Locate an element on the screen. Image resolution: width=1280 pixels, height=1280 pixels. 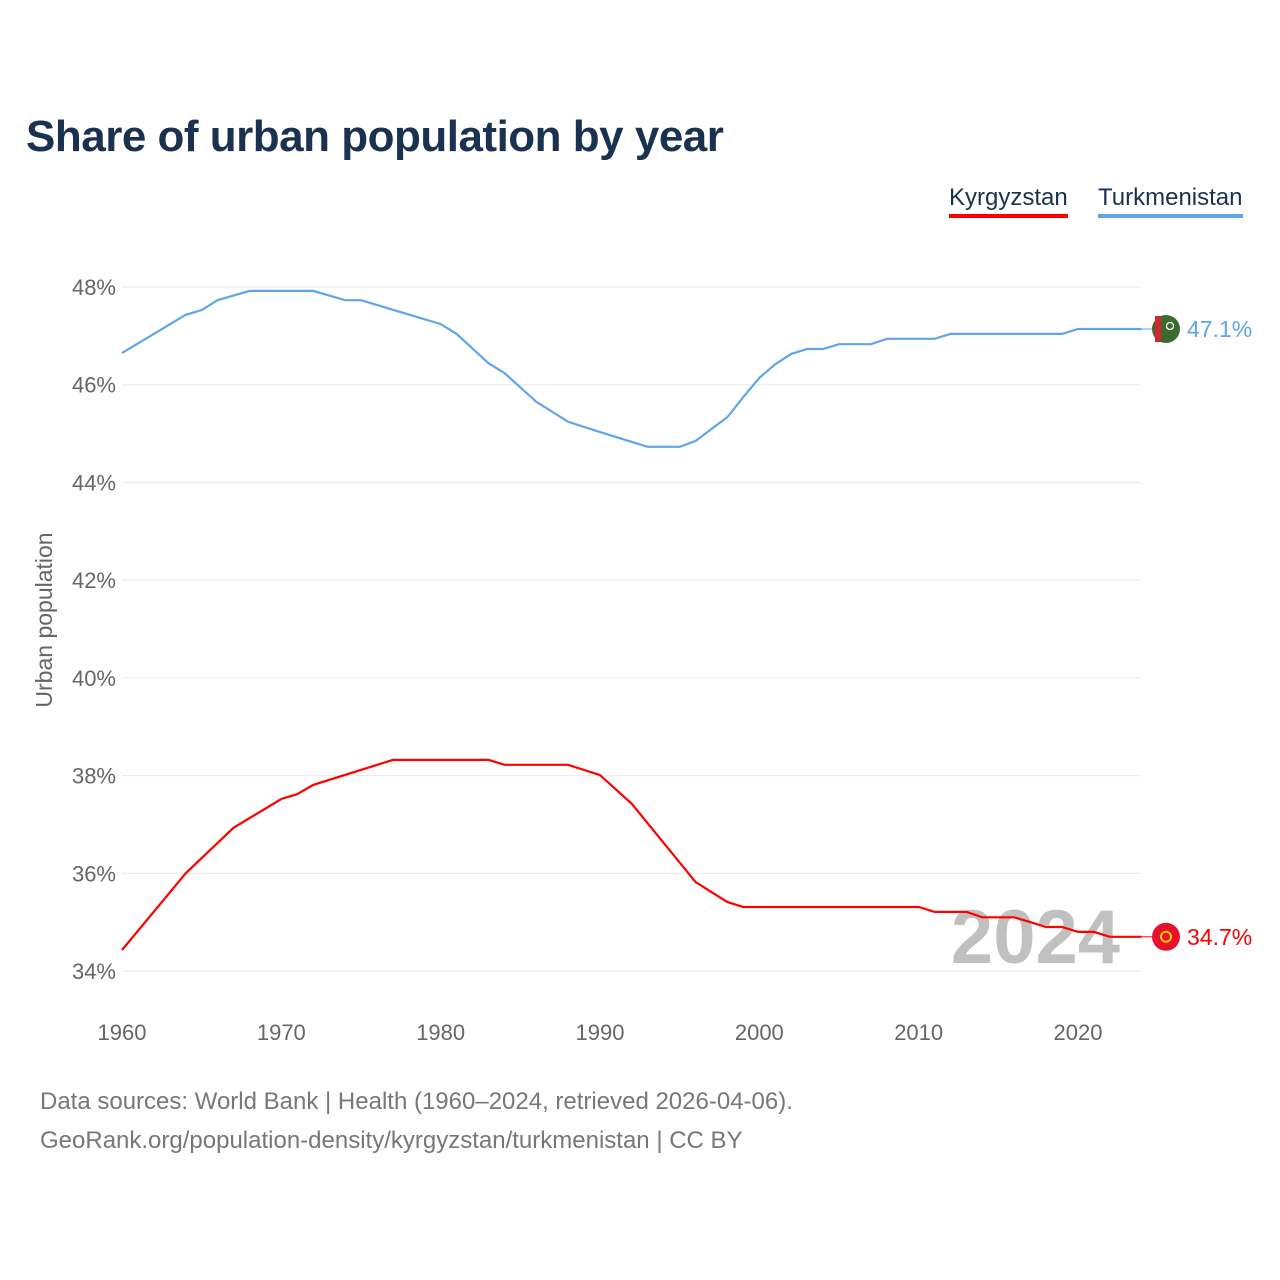
legend-kyrgyzstan: Kyrgyzstan is located at coordinates (1008, 201).